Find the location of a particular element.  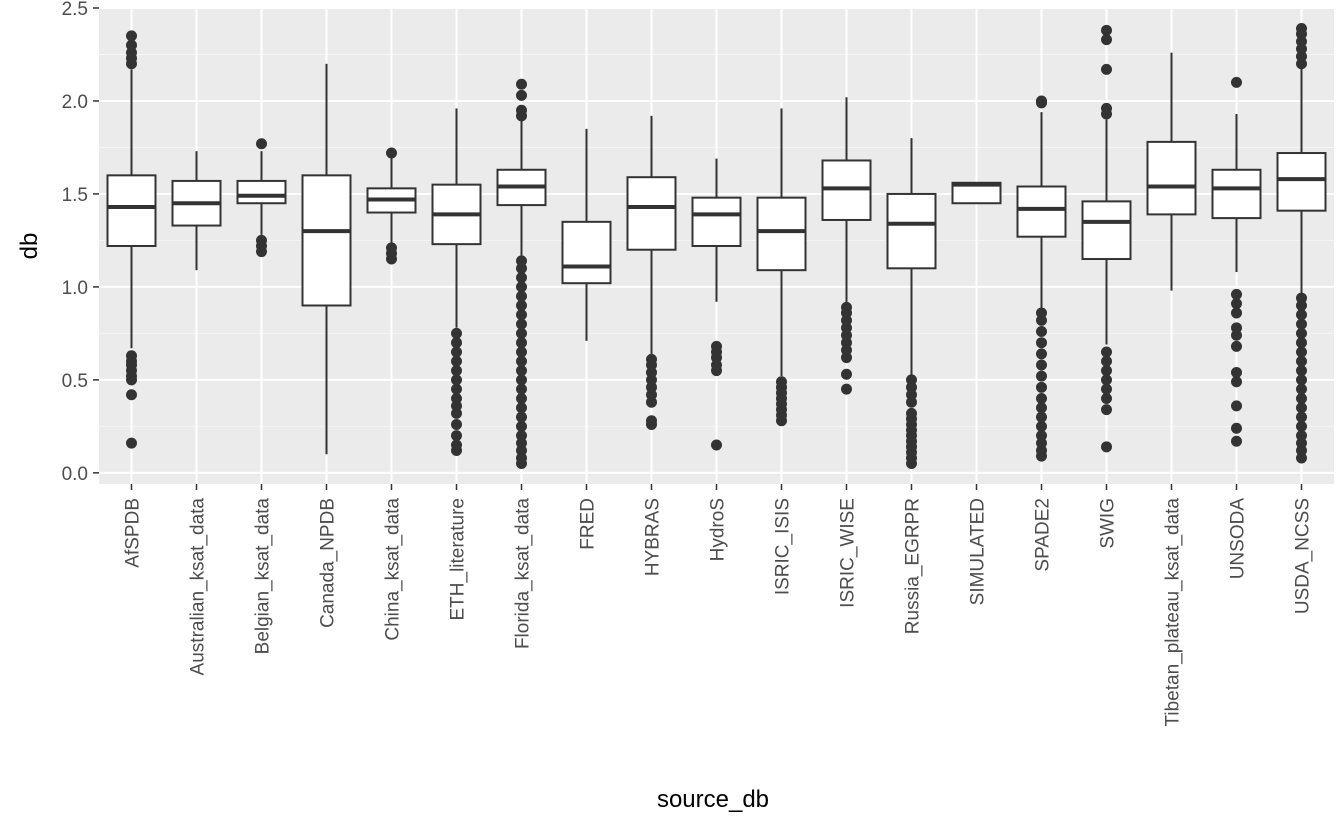

y-tick-label: 2.5 is located at coordinates (75, 10).